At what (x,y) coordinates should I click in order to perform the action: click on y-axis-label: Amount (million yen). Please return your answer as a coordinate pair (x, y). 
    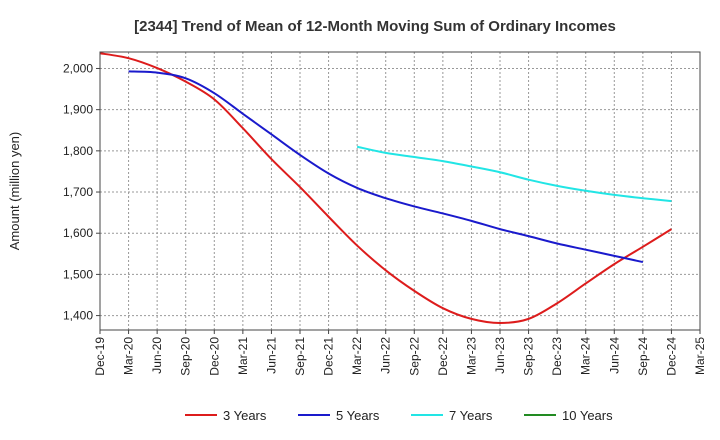
    Looking at the image, I should click on (14, 191).